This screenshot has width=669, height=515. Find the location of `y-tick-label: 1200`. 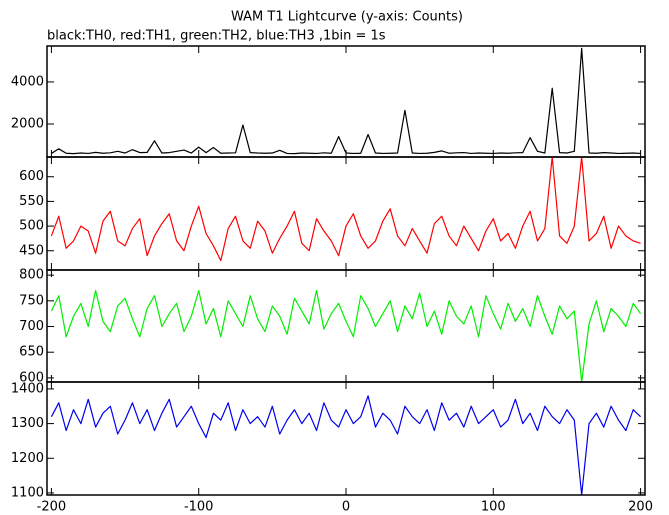

y-tick-label: 1200 is located at coordinates (27, 458).